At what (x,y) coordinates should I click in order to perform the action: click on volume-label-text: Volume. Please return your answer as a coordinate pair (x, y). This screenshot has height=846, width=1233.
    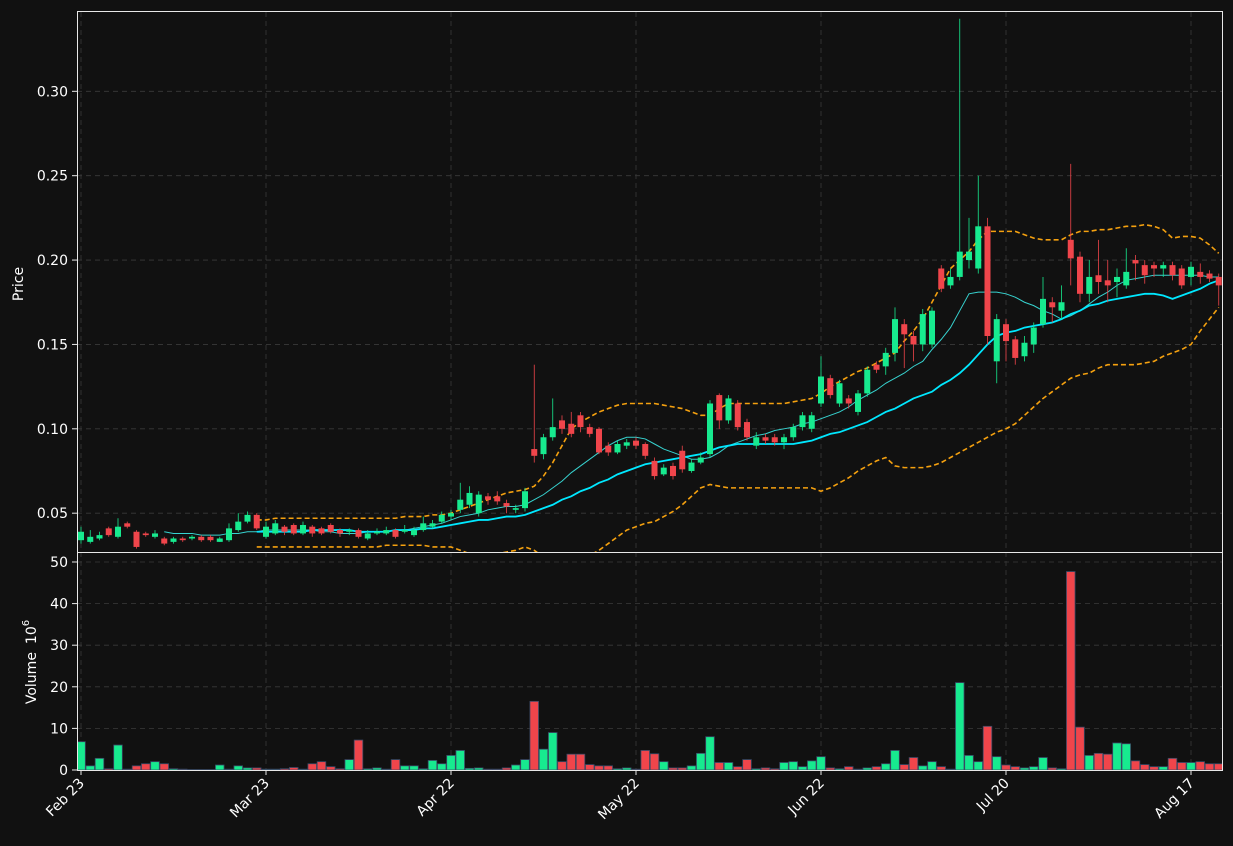
    Looking at the image, I should click on (32, 678).